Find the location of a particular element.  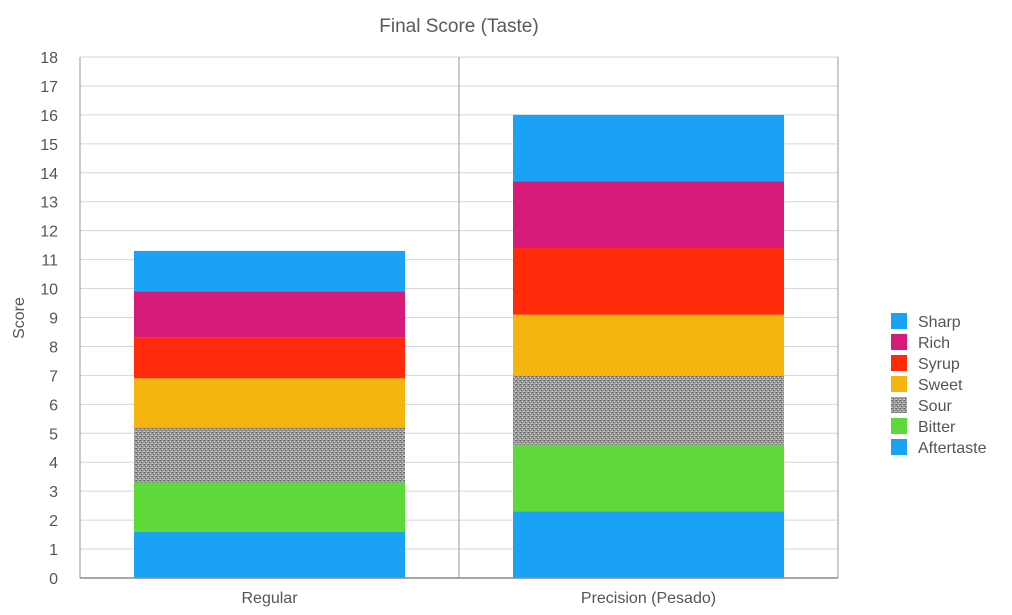

y-tick-label: 0 is located at coordinates (53, 579).